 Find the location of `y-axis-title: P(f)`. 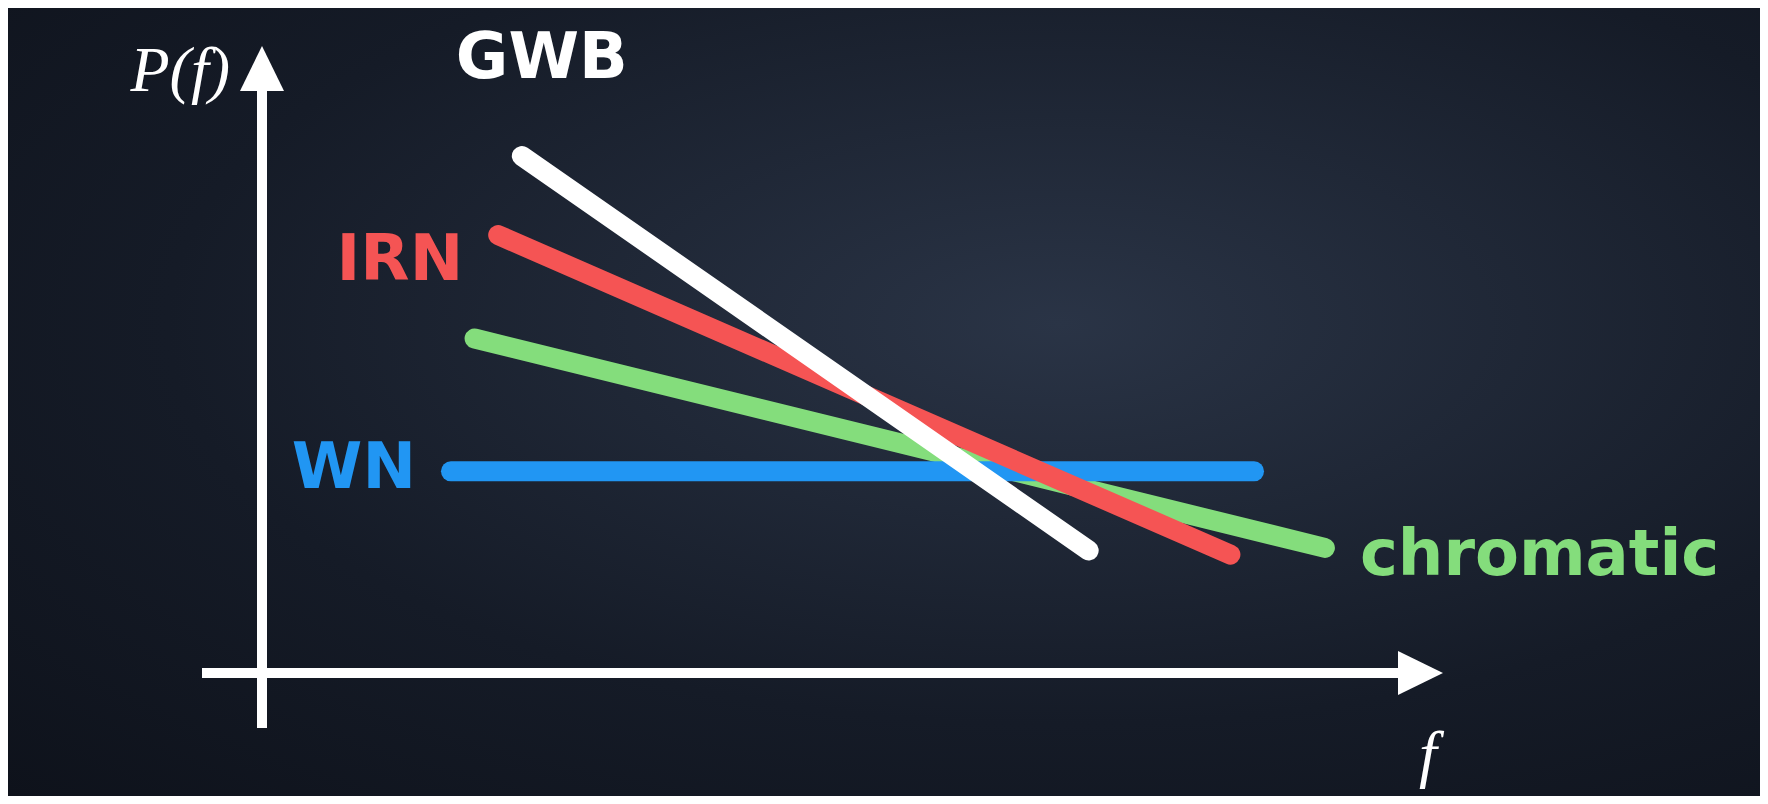

y-axis-title: P(f) is located at coordinates (179, 69).